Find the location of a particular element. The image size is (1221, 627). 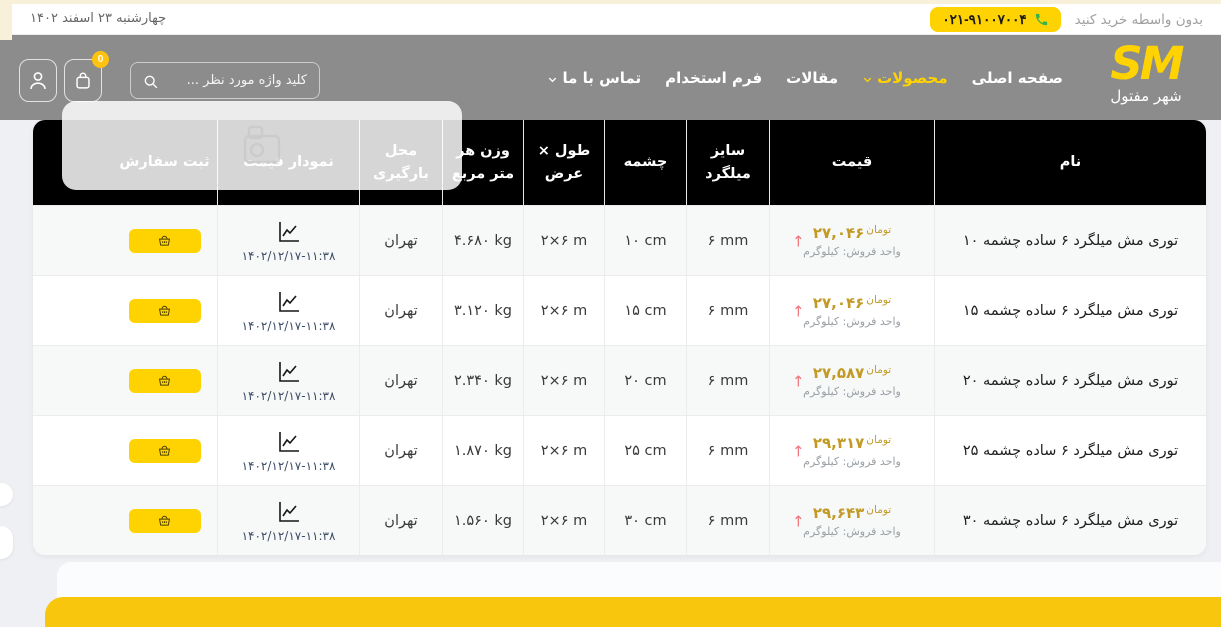

topbar-right: بدون واسطه خرید کنید ۰۲۱-۹۱۰۰۷۰۰۴ is located at coordinates (1066, 19).